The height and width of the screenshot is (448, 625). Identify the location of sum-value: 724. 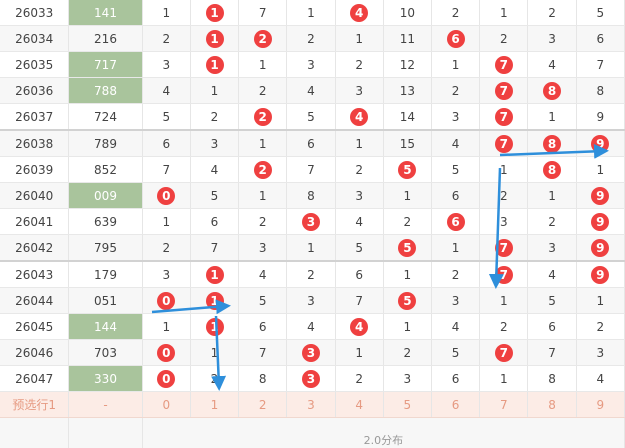
(105, 117).